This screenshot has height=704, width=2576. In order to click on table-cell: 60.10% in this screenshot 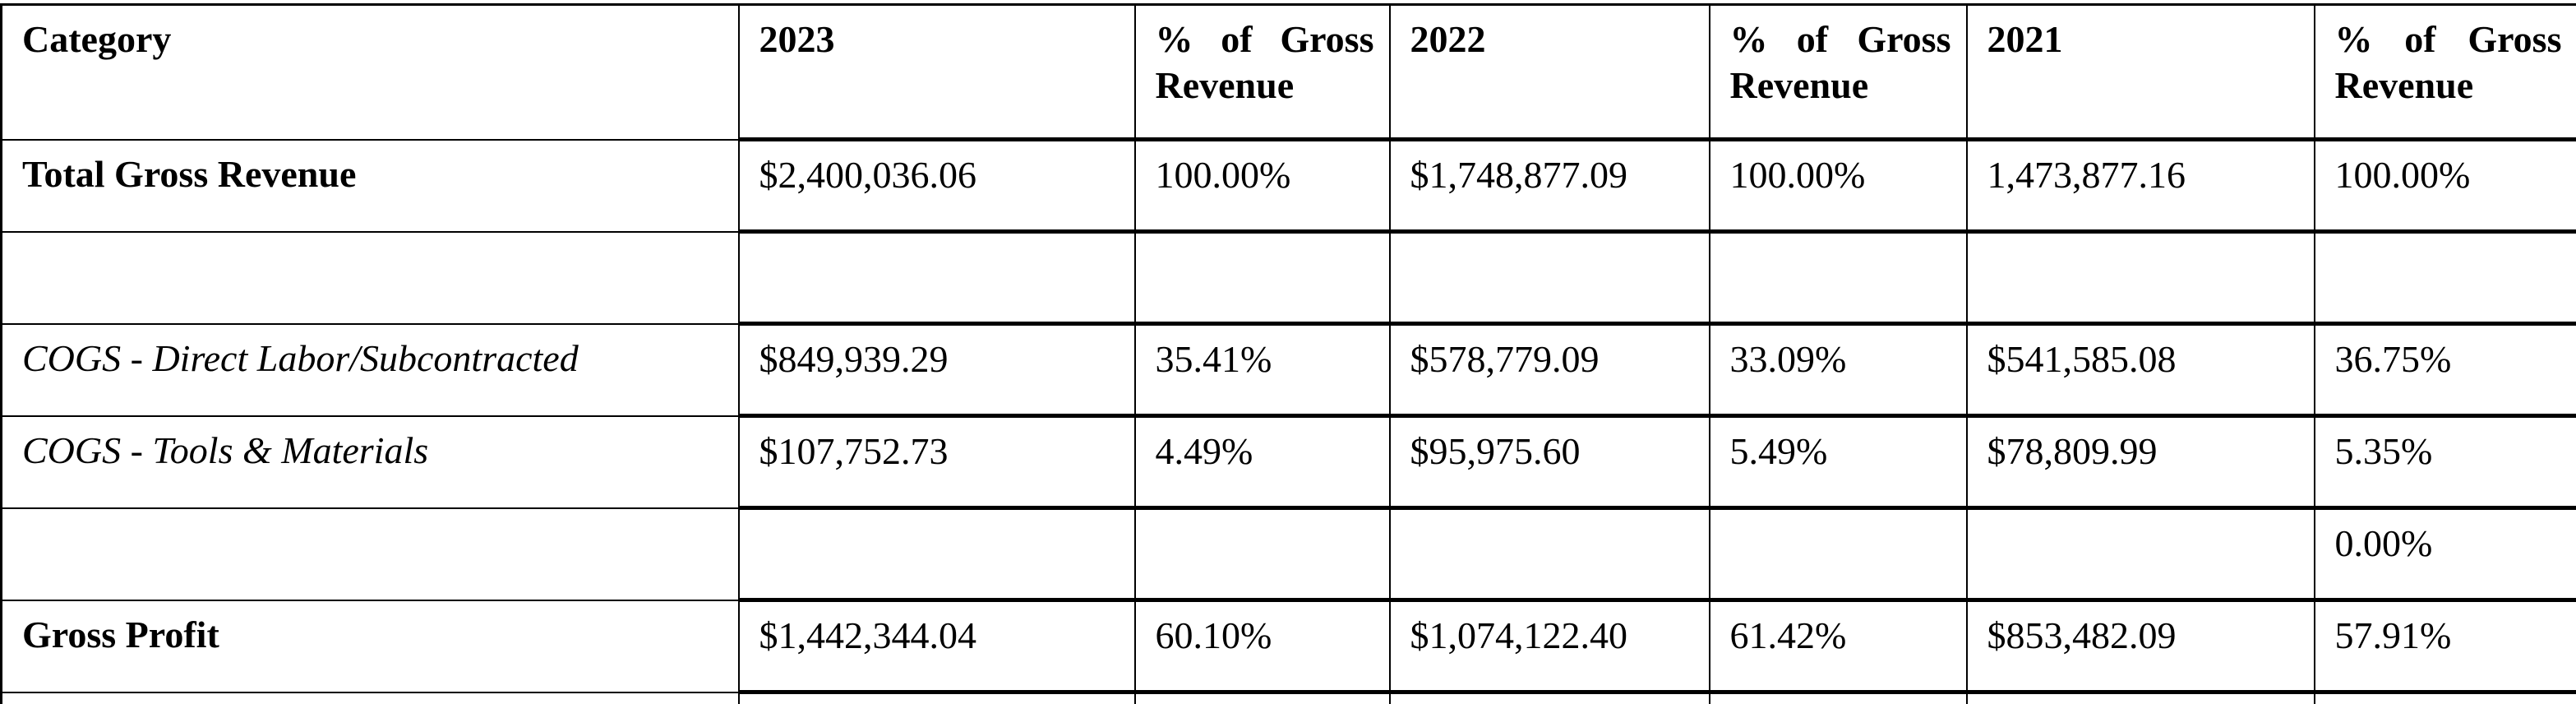, I will do `click(1262, 646)`.